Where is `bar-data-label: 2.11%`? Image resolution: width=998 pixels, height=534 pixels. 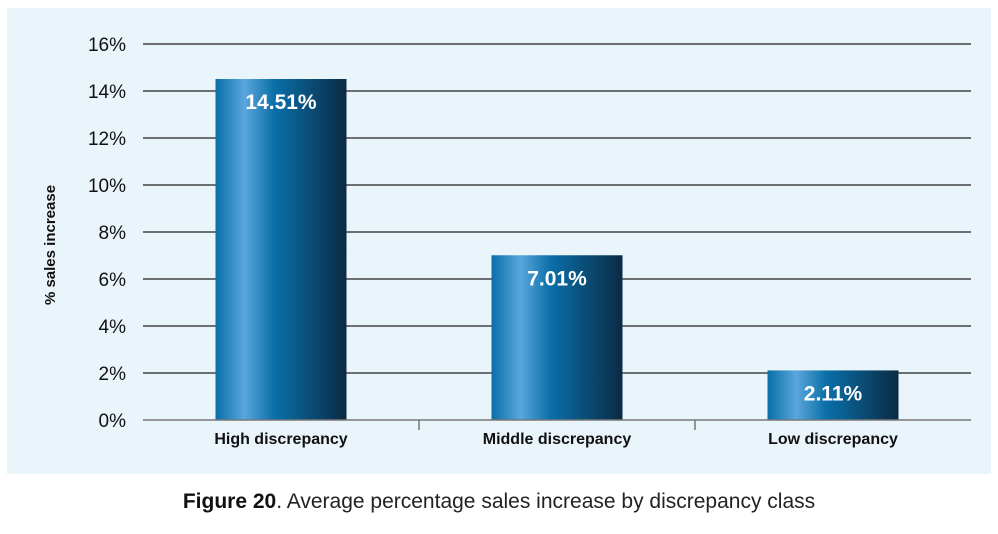 bar-data-label: 2.11% is located at coordinates (833, 393).